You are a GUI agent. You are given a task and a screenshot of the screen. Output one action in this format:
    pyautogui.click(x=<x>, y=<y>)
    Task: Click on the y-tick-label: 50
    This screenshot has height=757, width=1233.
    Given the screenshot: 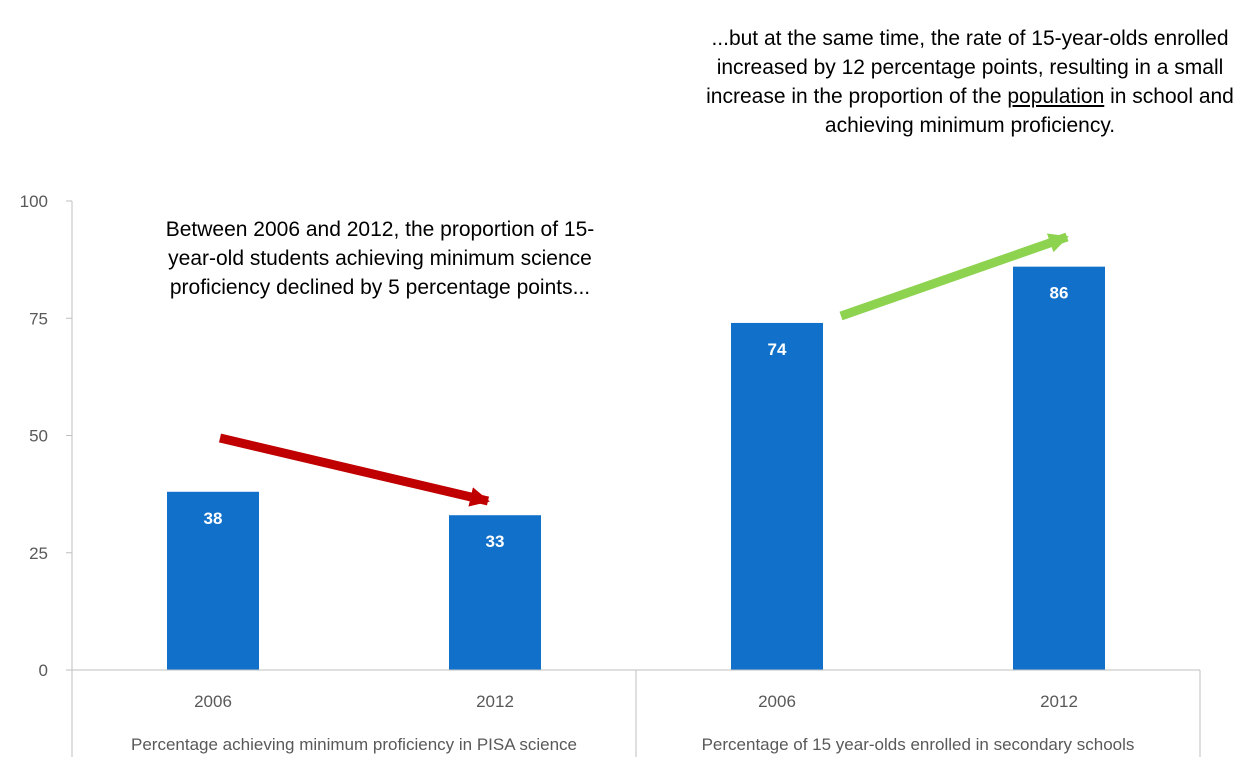 What is the action you would take?
    pyautogui.click(x=38, y=436)
    